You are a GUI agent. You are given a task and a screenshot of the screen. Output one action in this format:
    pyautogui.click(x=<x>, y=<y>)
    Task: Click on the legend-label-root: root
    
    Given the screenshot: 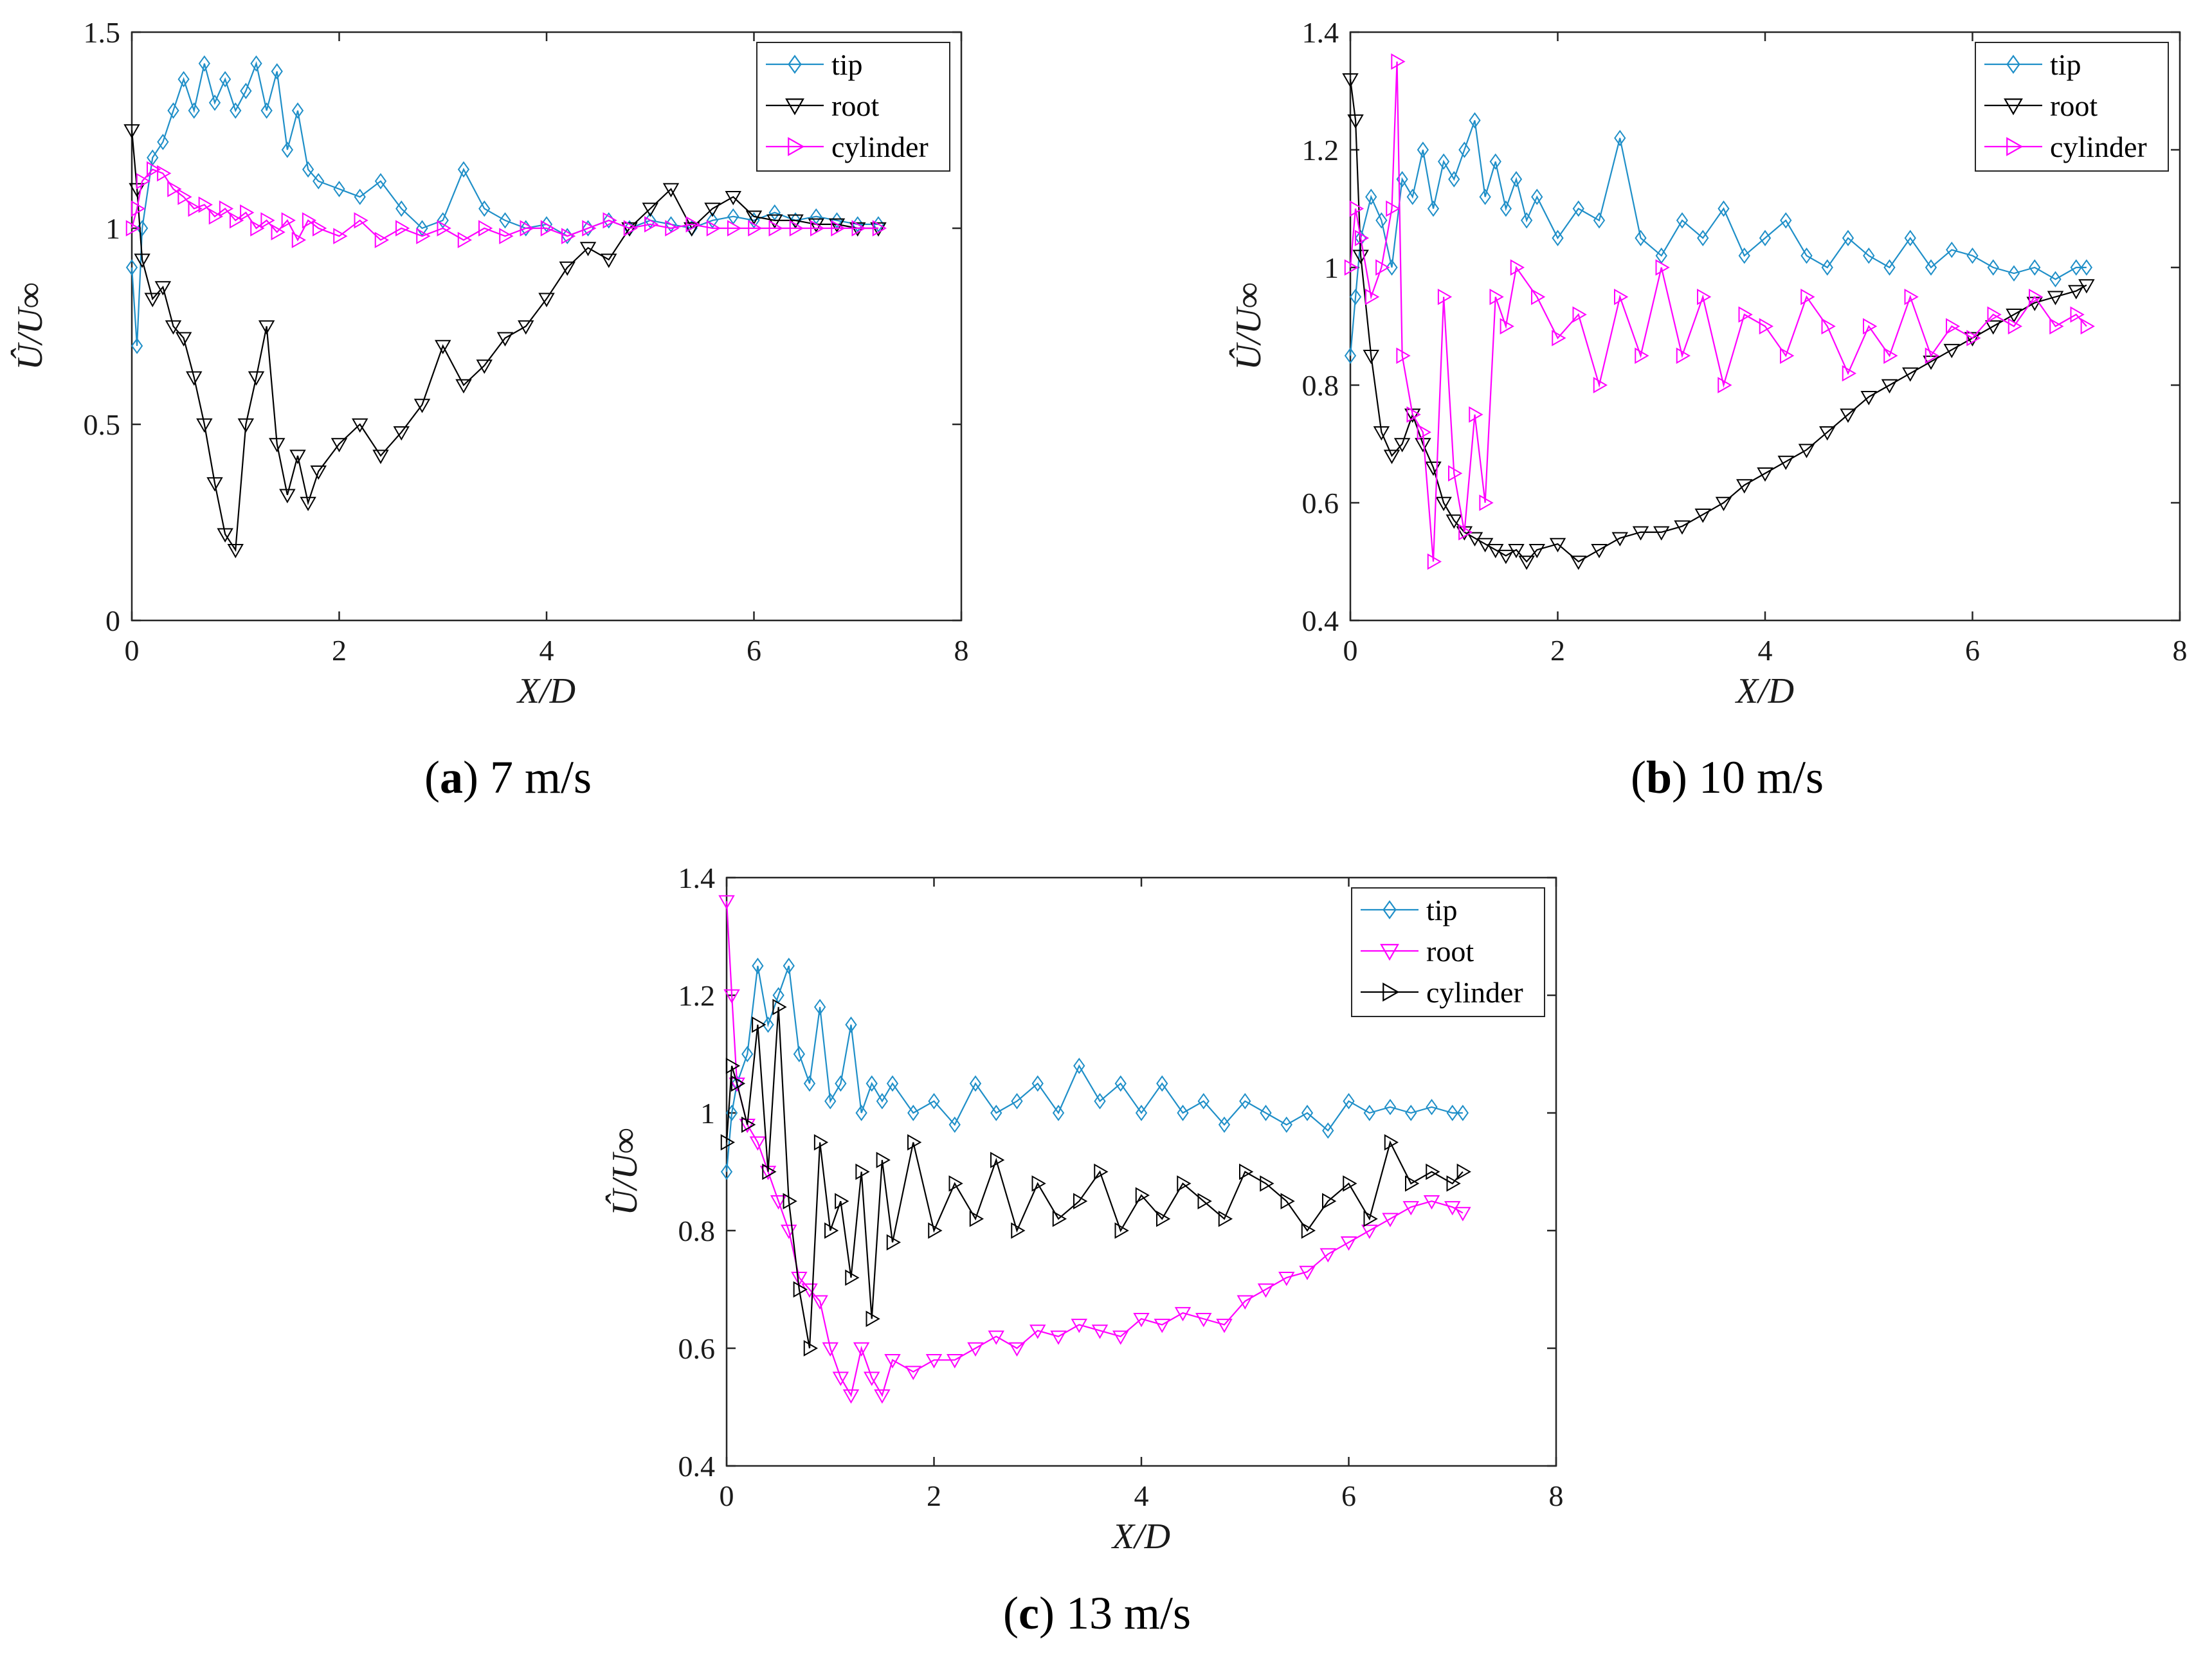 What is the action you would take?
    pyautogui.click(x=855, y=106)
    